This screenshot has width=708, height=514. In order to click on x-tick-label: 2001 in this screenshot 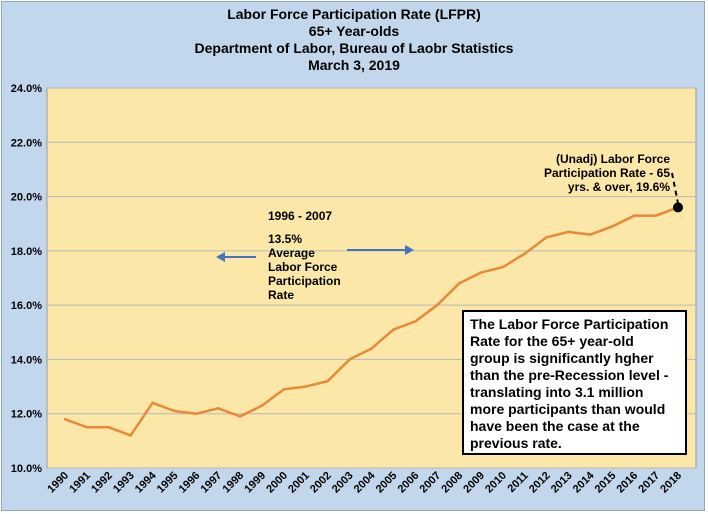, I will do `click(299, 483)`.